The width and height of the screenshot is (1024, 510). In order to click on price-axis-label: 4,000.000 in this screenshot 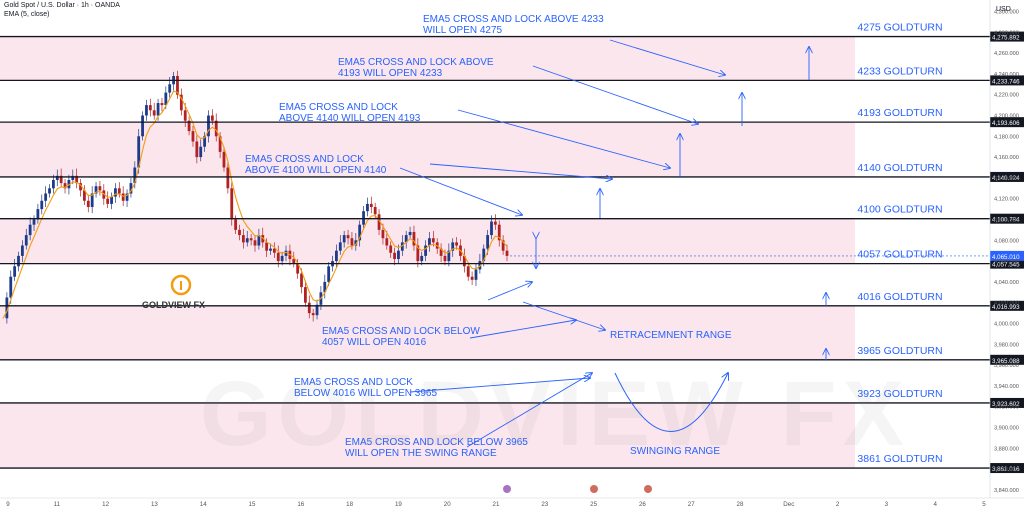, I will do `click(1006, 325)`.